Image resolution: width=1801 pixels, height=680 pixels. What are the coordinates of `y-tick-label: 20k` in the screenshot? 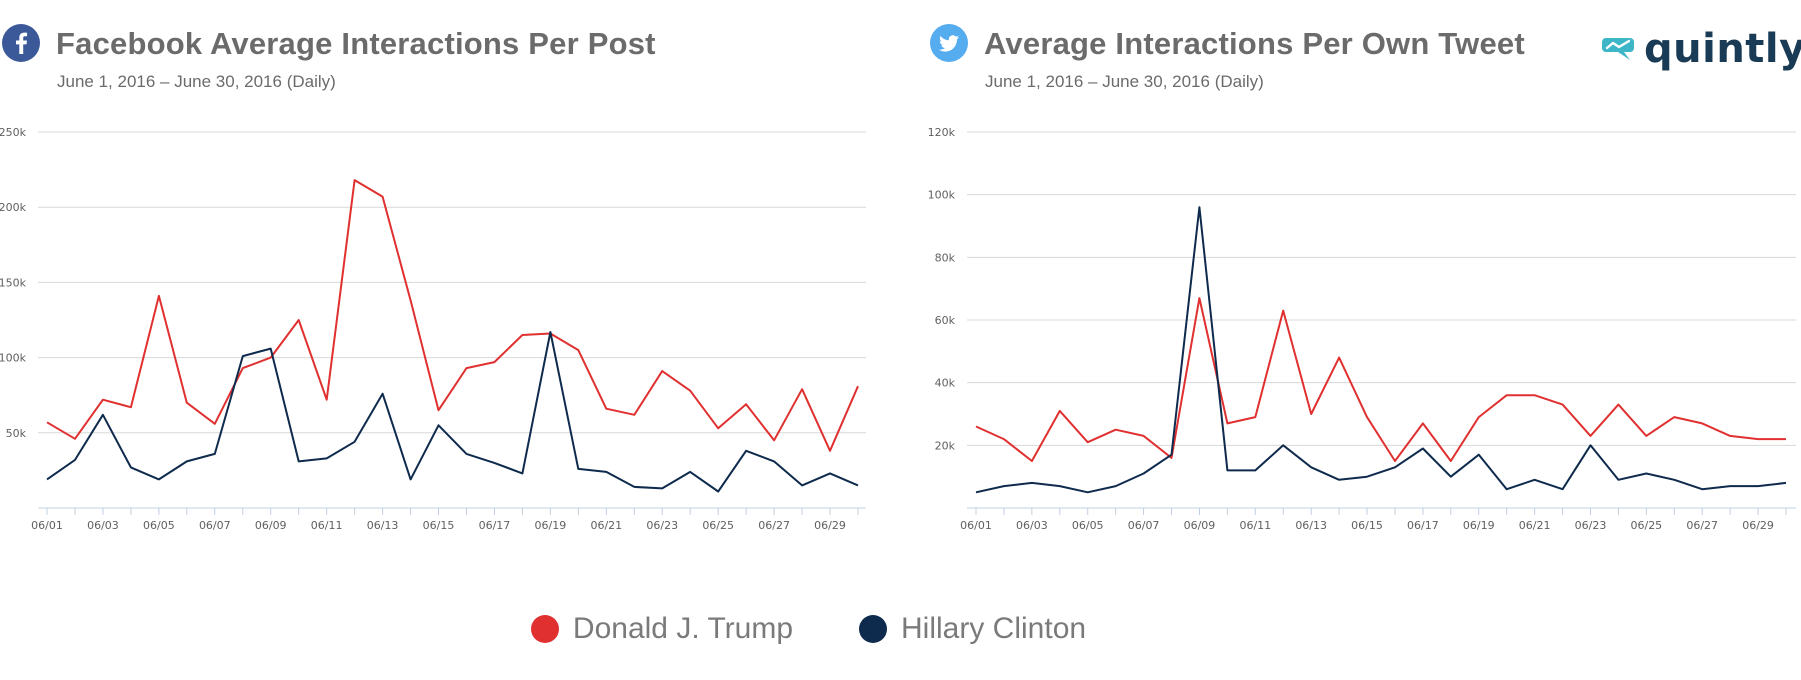 It's located at (945, 445).